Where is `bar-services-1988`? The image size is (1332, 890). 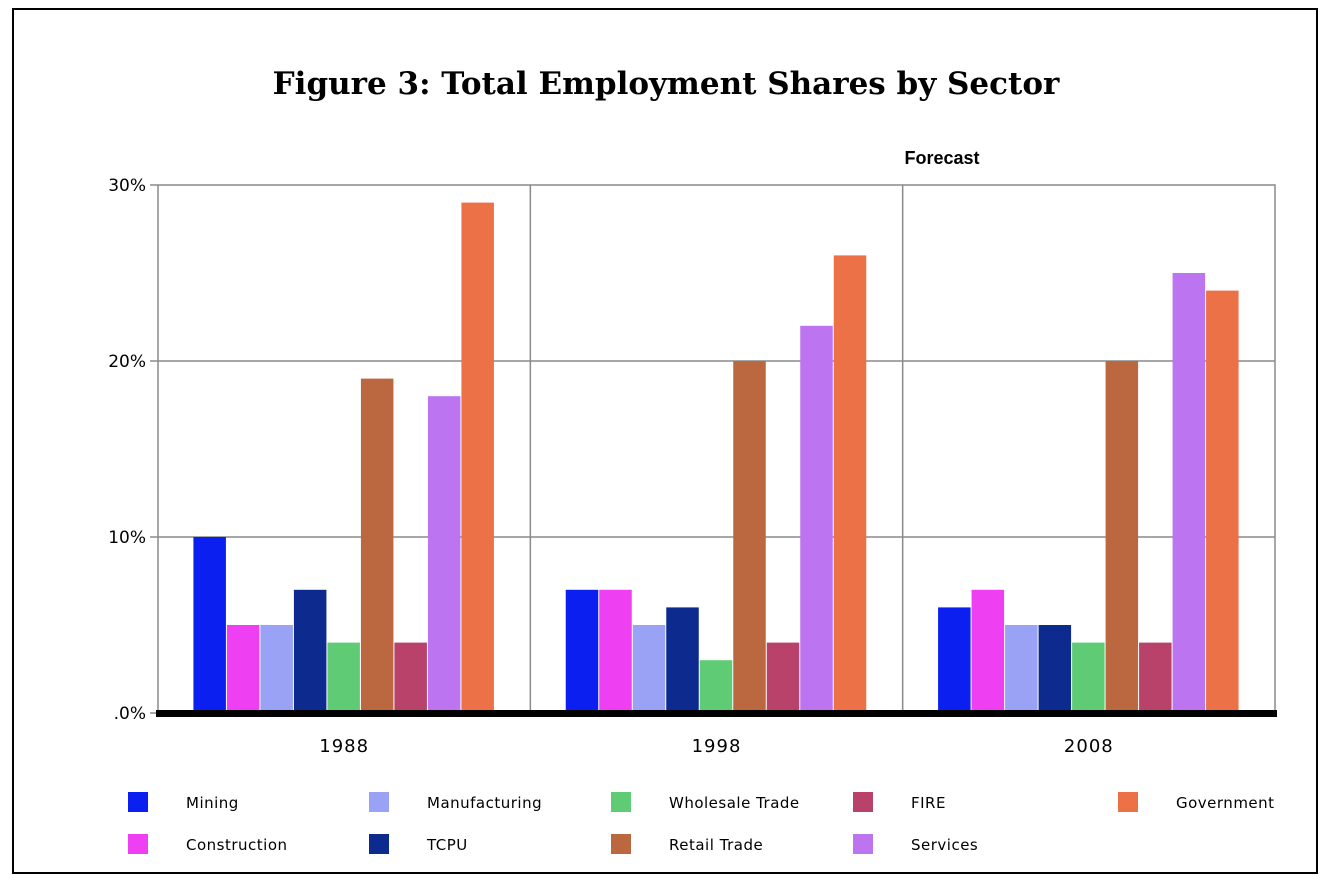 bar-services-1988 is located at coordinates (444, 554).